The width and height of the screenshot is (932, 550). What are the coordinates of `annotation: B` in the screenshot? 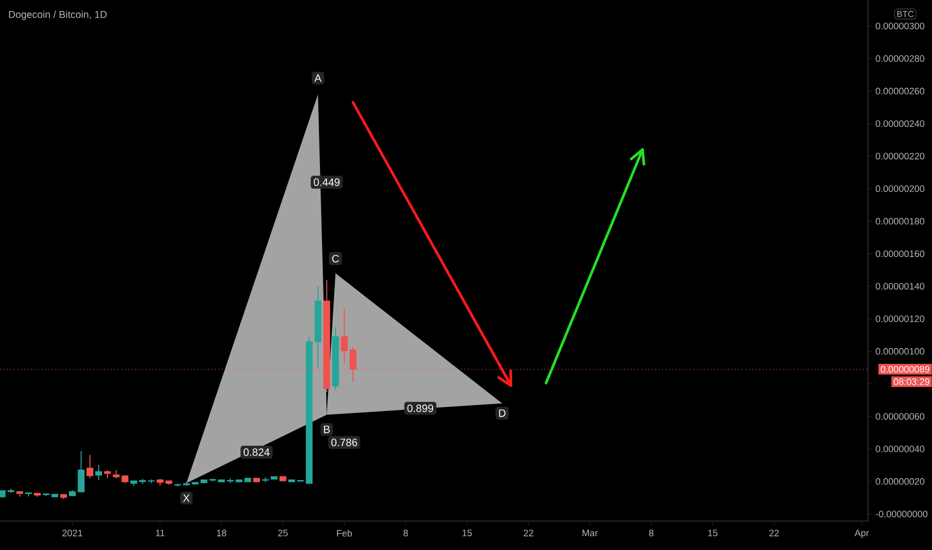 It's located at (327, 430).